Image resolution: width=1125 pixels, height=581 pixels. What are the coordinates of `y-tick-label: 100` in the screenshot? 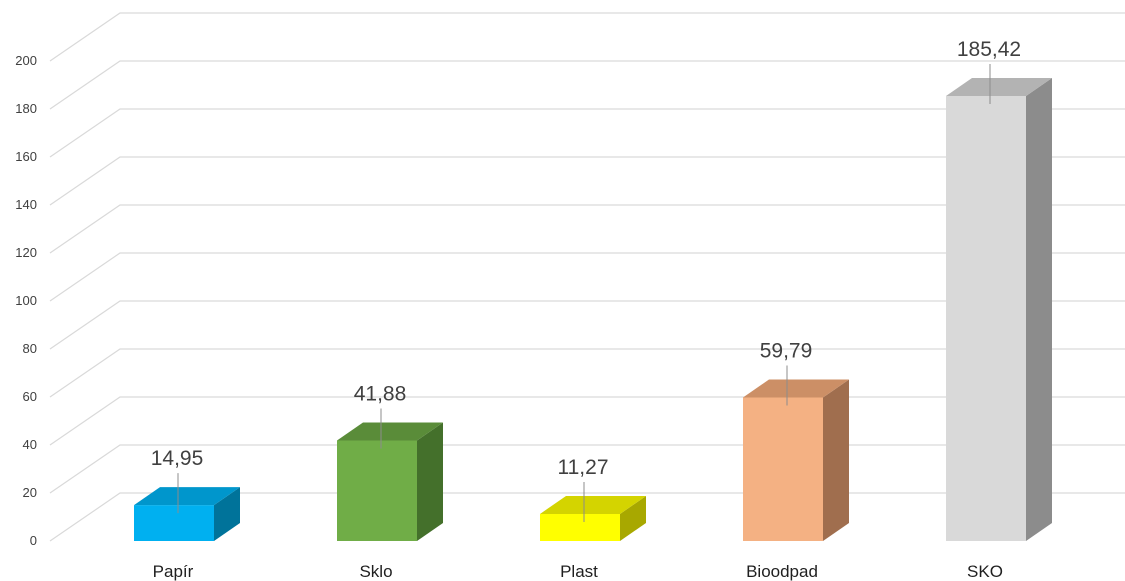 It's located at (26, 300).